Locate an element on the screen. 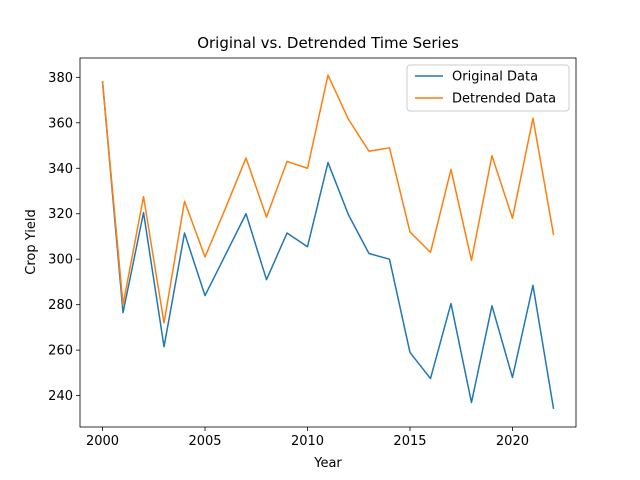  y-tick-label: 240 is located at coordinates (60, 396).